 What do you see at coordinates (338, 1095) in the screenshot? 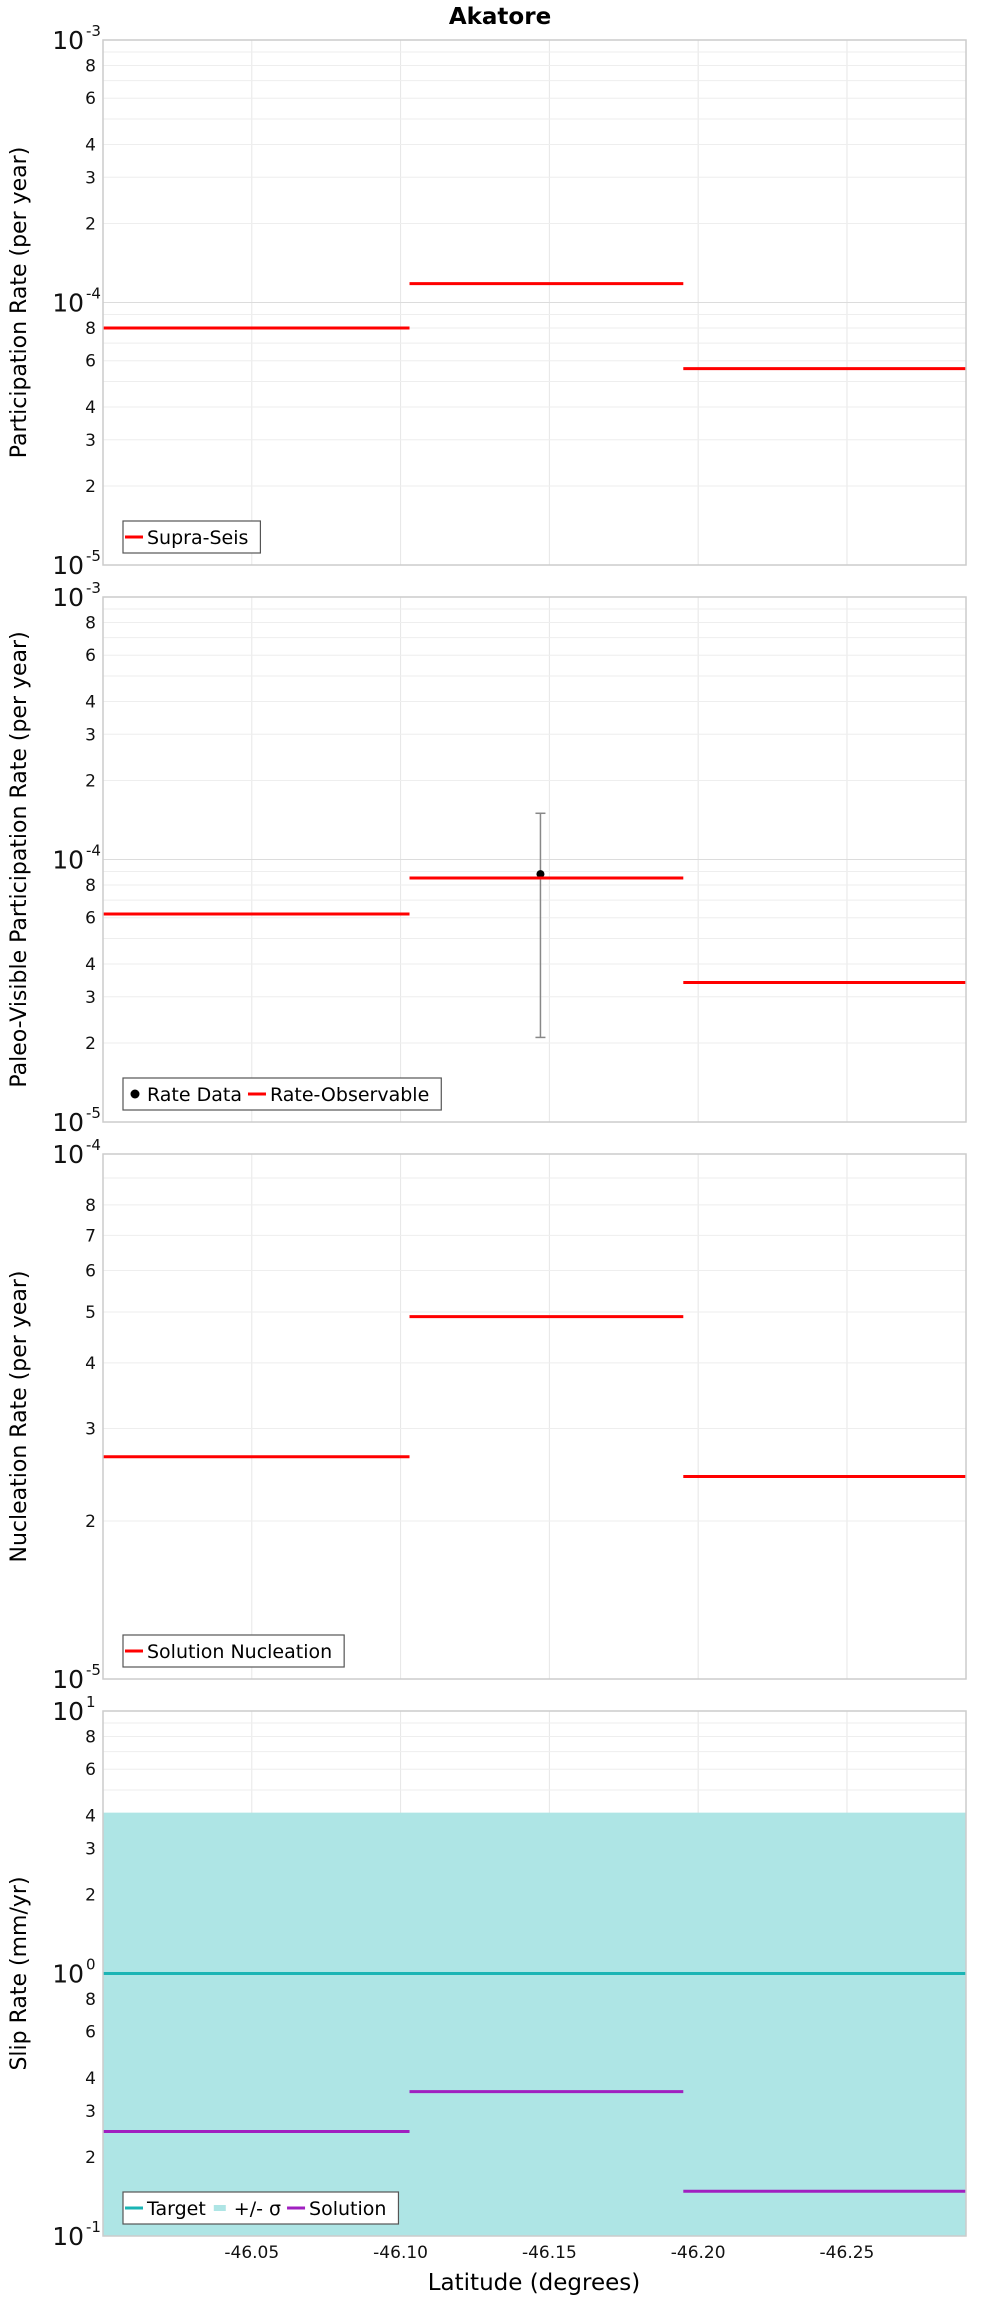
I see `legend-item: Rate-Observable` at bounding box center [338, 1095].